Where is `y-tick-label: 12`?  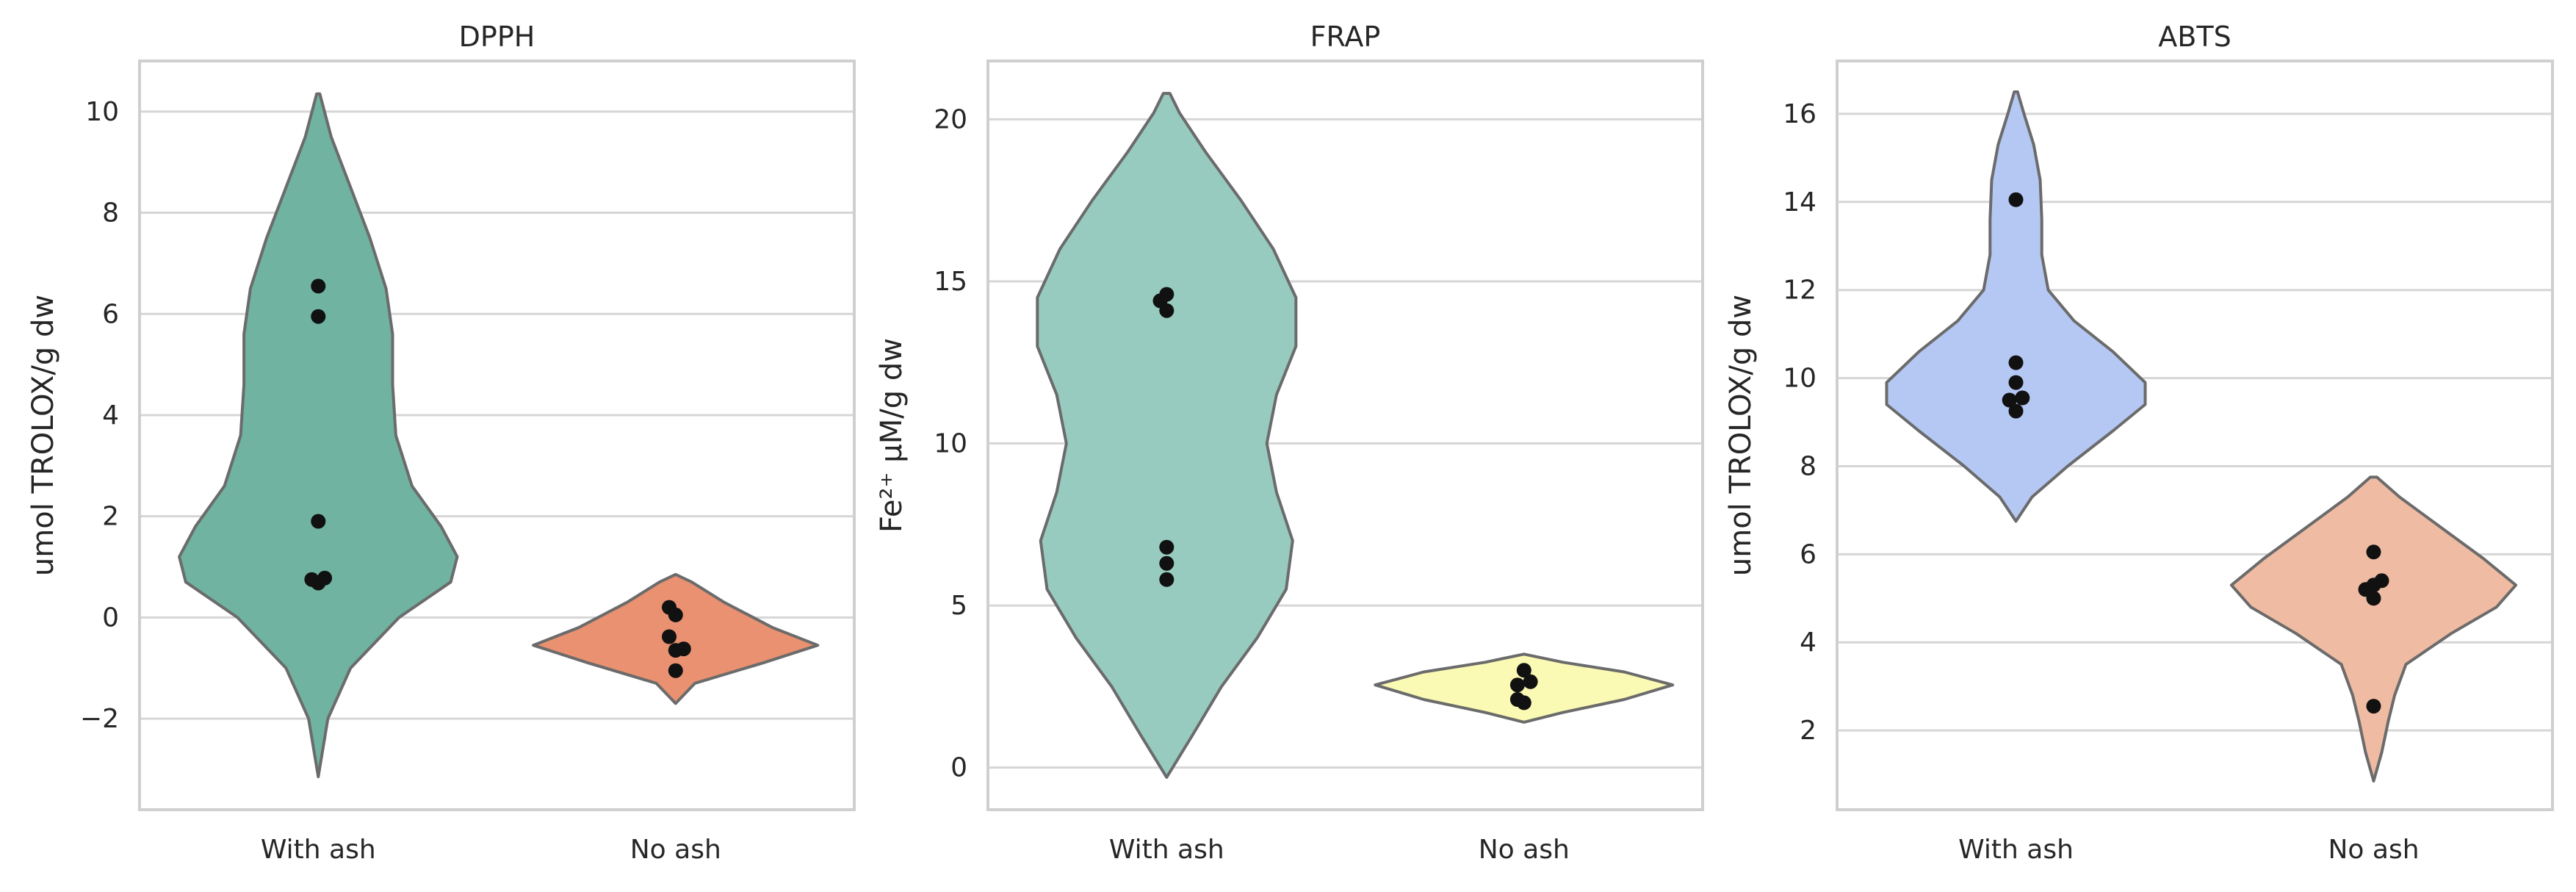 y-tick-label: 12 is located at coordinates (1799, 291).